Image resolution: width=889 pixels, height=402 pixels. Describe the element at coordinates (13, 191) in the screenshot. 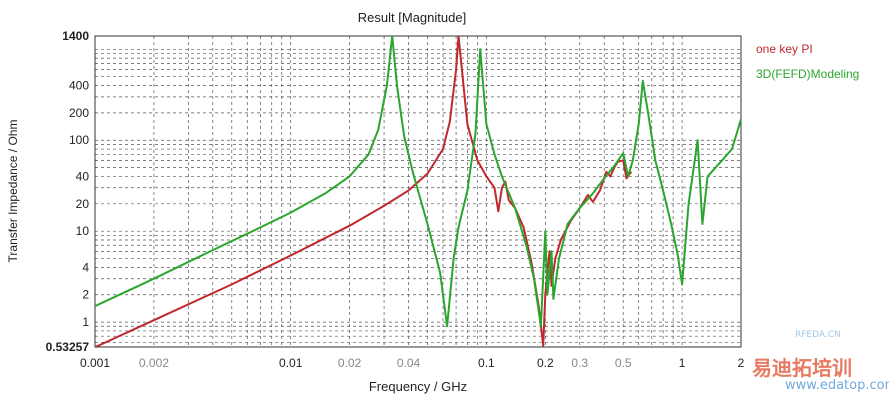

I see `y-axis-label: Transfer Impedance / Ohm` at that location.